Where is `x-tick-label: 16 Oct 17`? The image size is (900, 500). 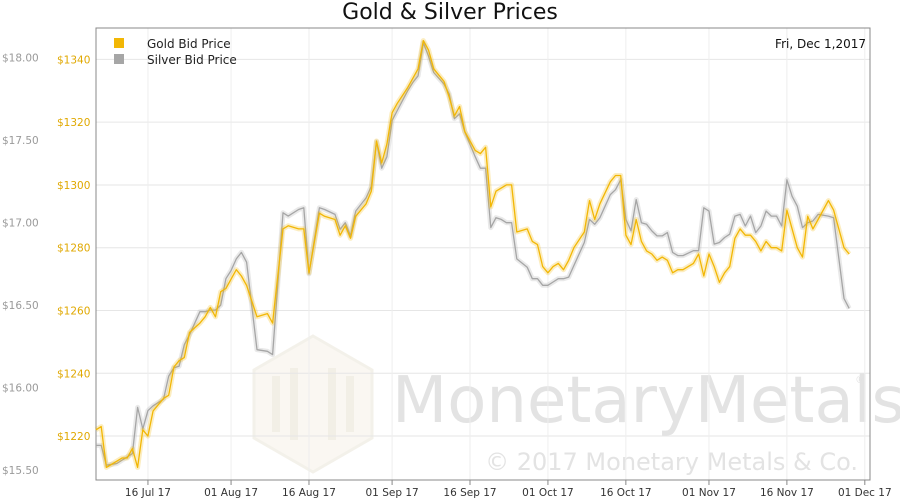 x-tick-label: 16 Oct 17 is located at coordinates (626, 493).